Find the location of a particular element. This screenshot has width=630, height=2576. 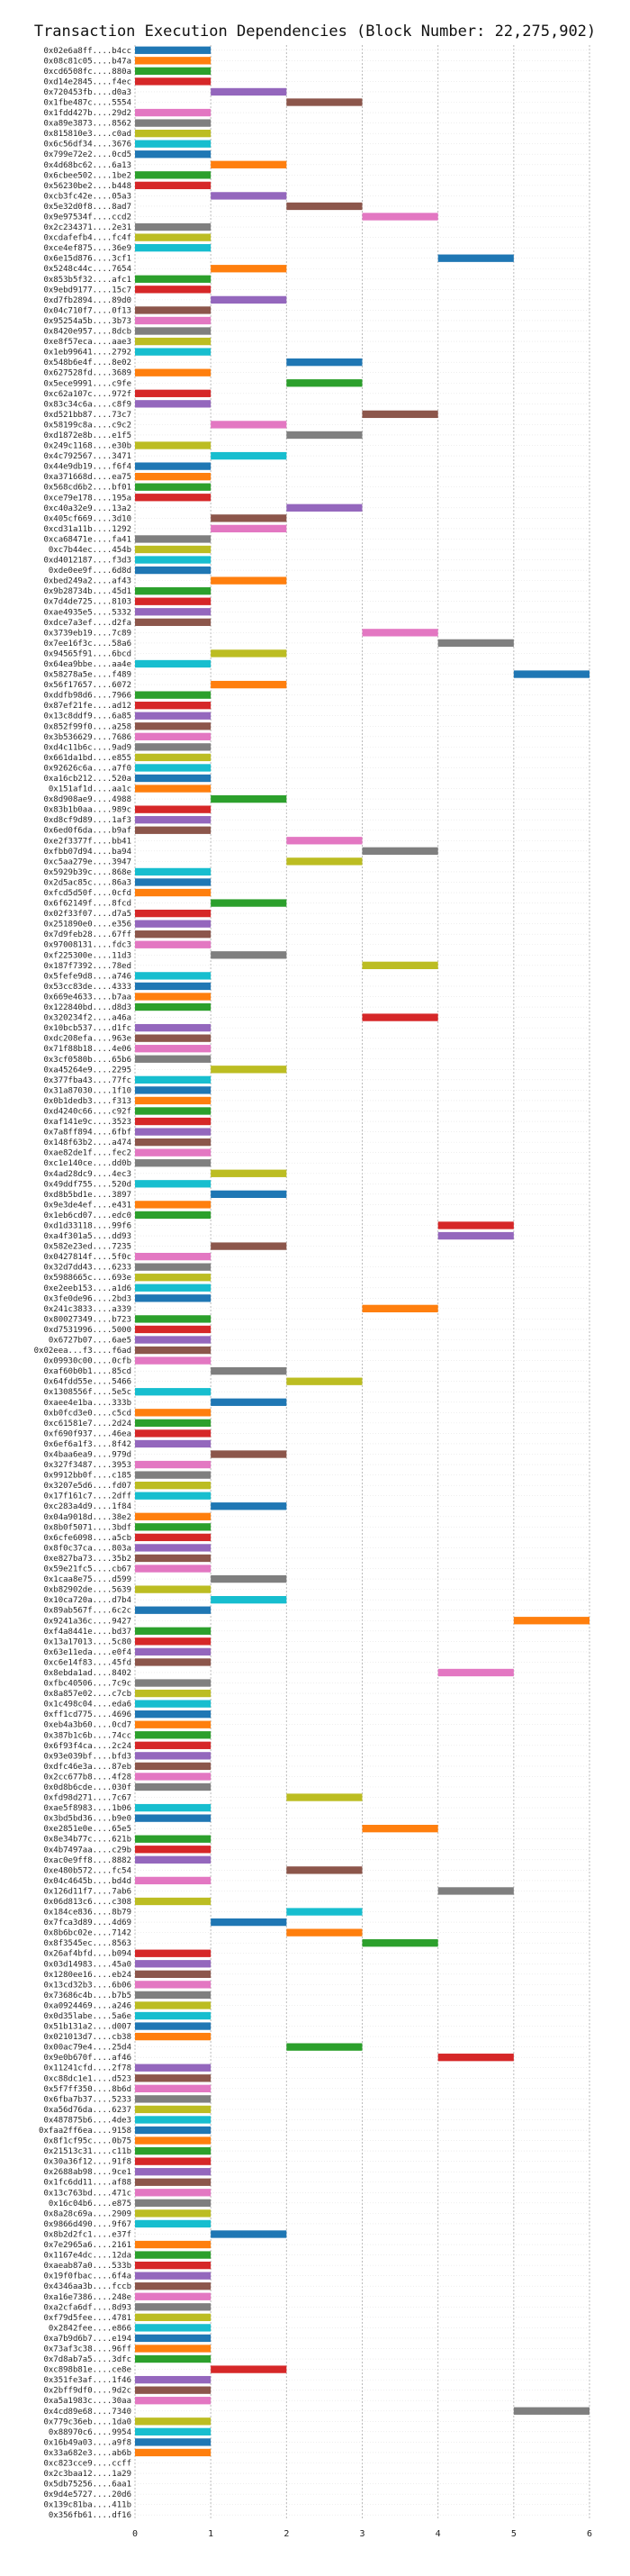

tx-hash-label: 0xf690f937....46ea is located at coordinates (87, 1433).